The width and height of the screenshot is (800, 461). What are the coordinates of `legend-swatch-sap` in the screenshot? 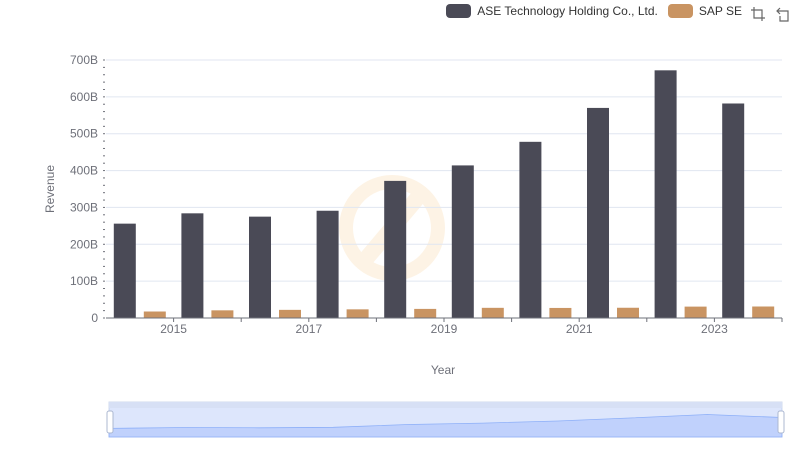 It's located at (680, 11).